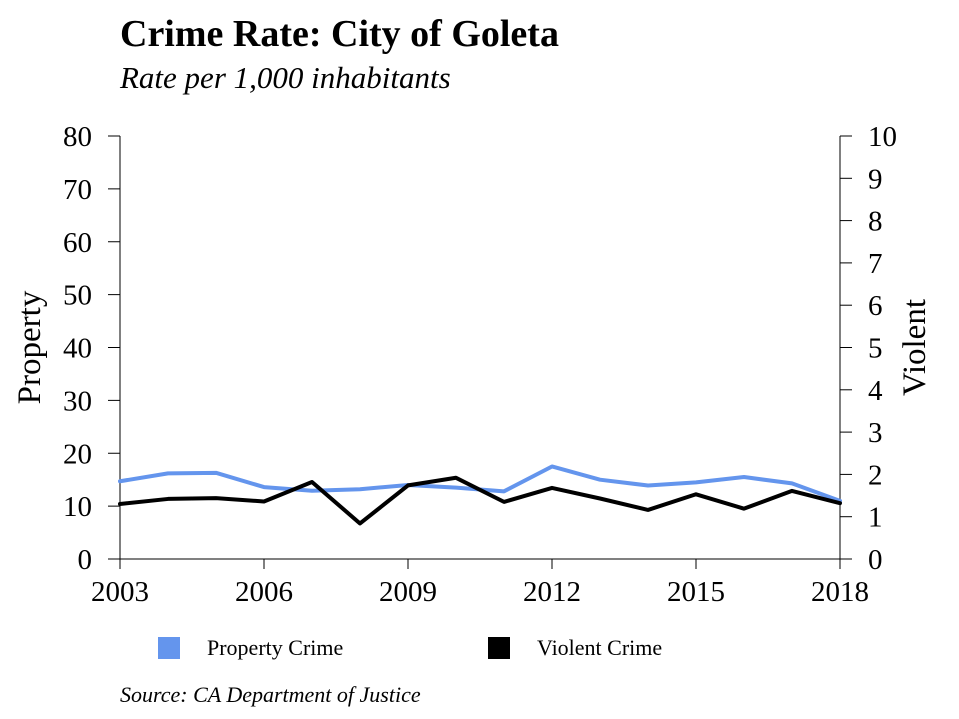  I want to click on x-tick-label-2012: 2012, so click(552, 592).